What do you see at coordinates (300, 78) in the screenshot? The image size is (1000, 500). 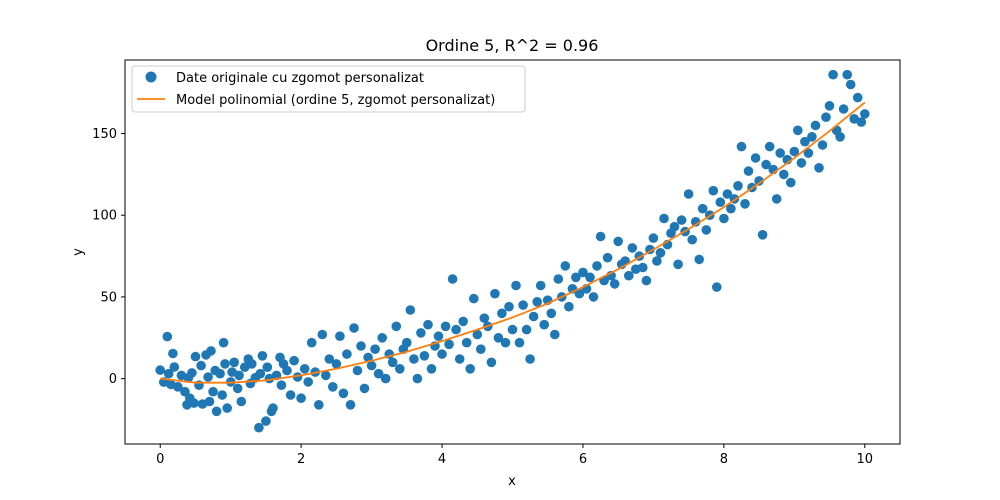 I see `legend-entry-scatter: Date originale cu zgomot personalizat` at bounding box center [300, 78].